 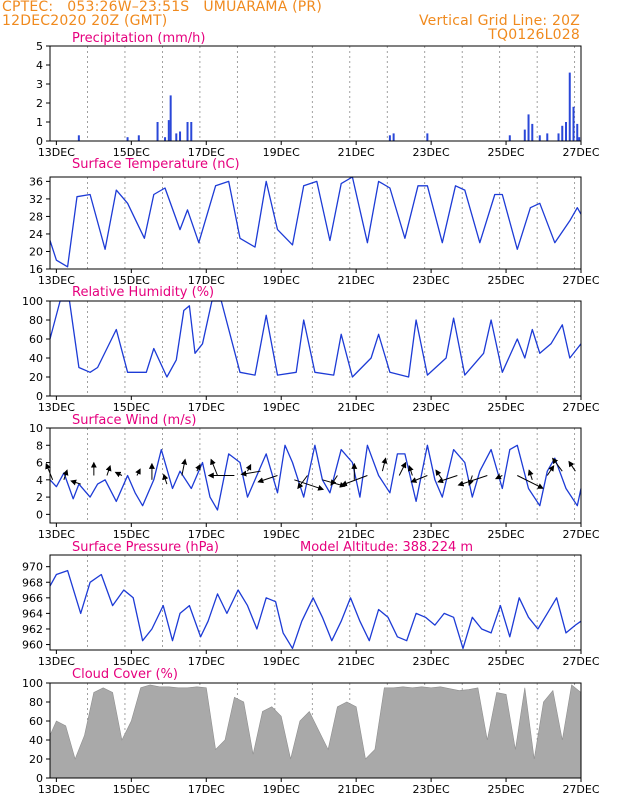 I want to click on wind-xtick-label: 15DEC, so click(x=131, y=534).